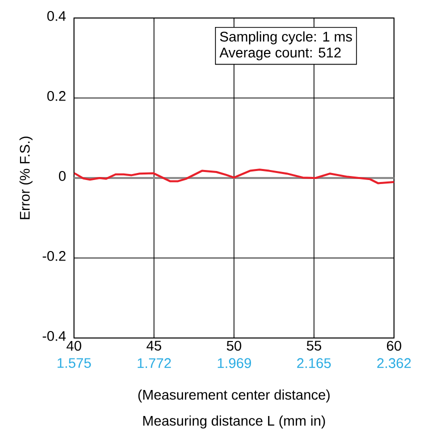 Image resolution: width=426 pixels, height=434 pixels. What do you see at coordinates (234, 345) in the screenshot?
I see `x-tick-label: 50` at bounding box center [234, 345].